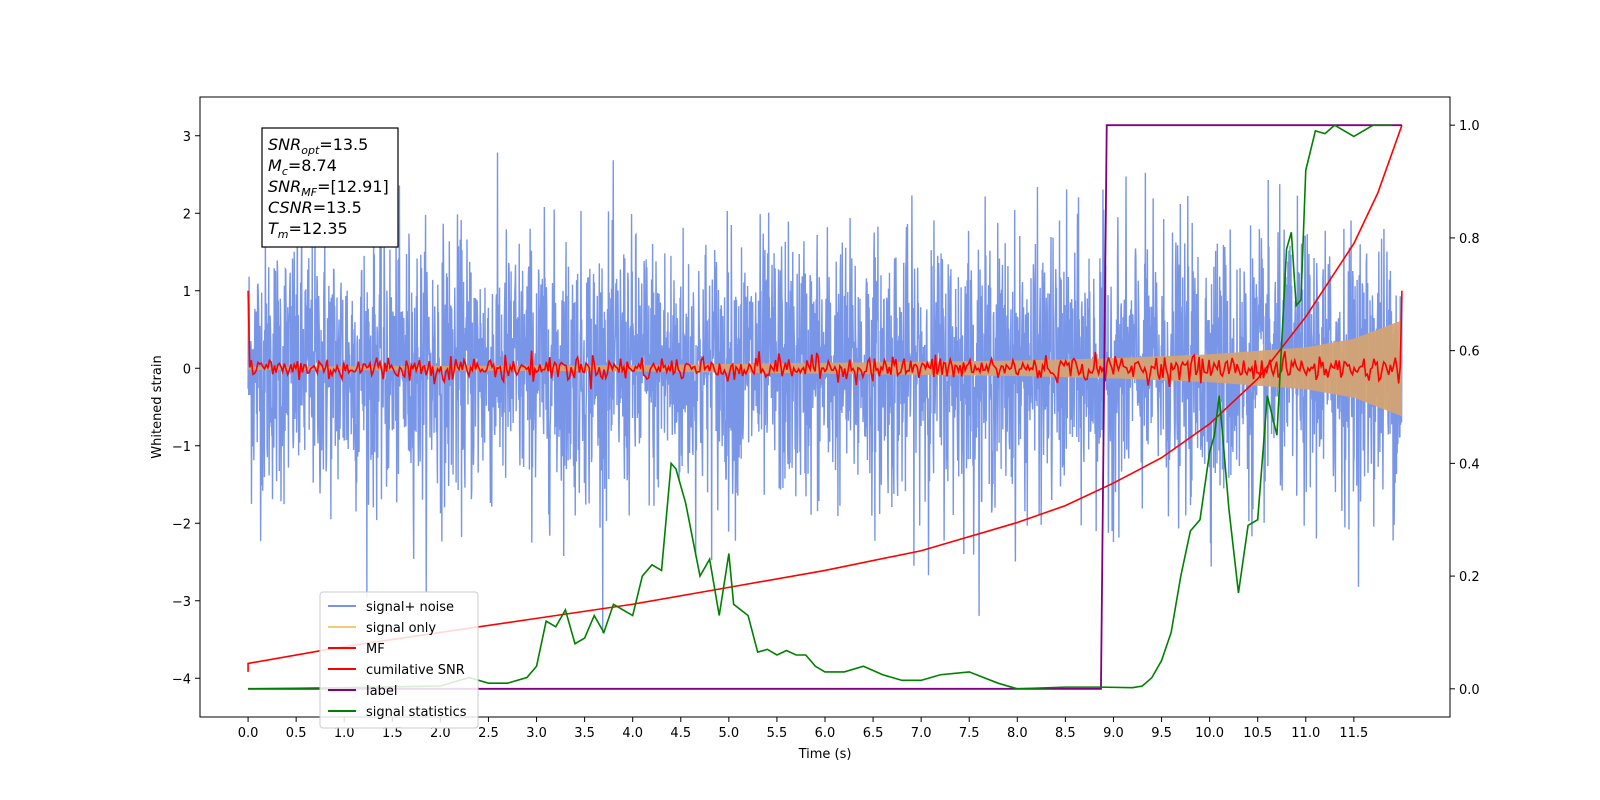  Describe the element at coordinates (392, 733) in the screenshot. I see `x-tick-label: 1.5` at that location.